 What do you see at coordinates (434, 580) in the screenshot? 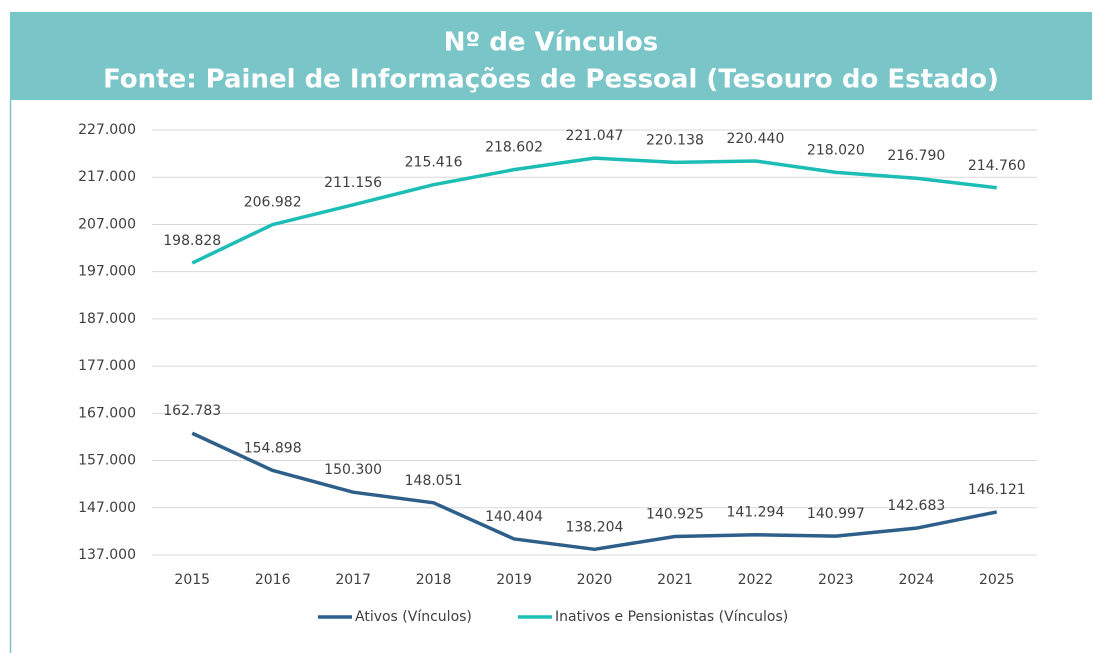
I see `x-tick-label: 2018` at bounding box center [434, 580].